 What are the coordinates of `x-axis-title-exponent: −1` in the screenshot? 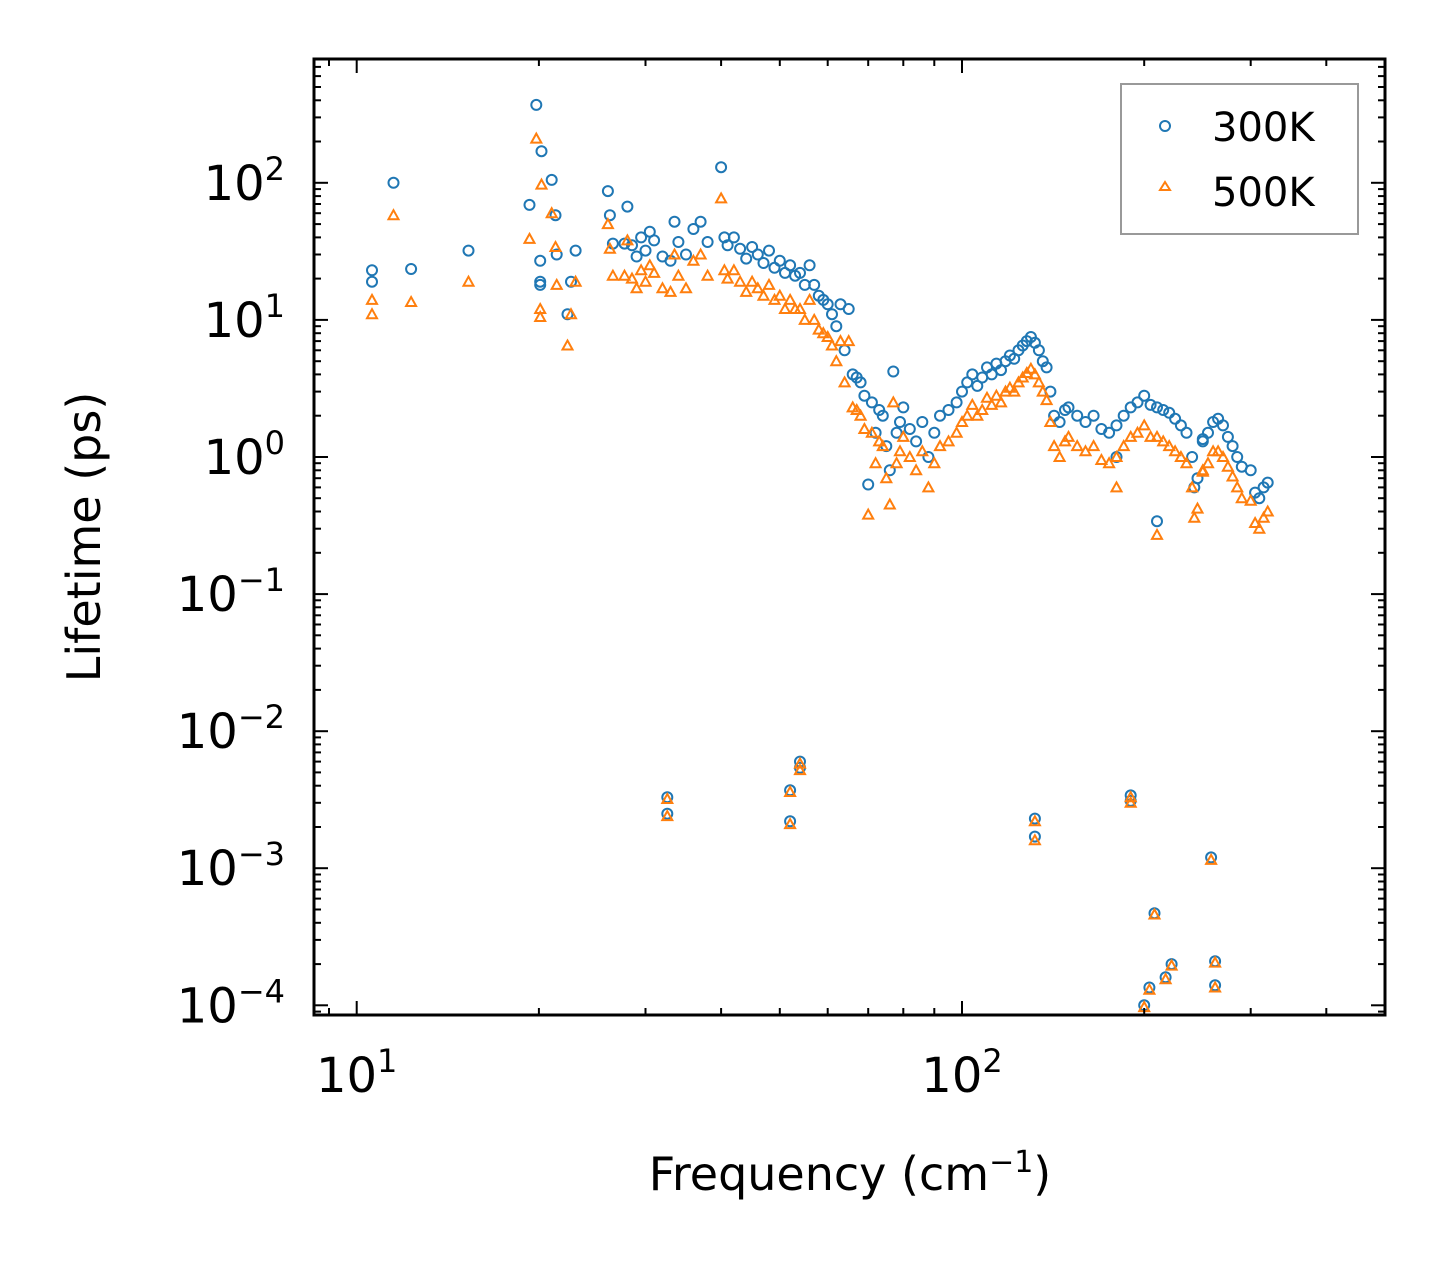 It's located at (1011, 1162).